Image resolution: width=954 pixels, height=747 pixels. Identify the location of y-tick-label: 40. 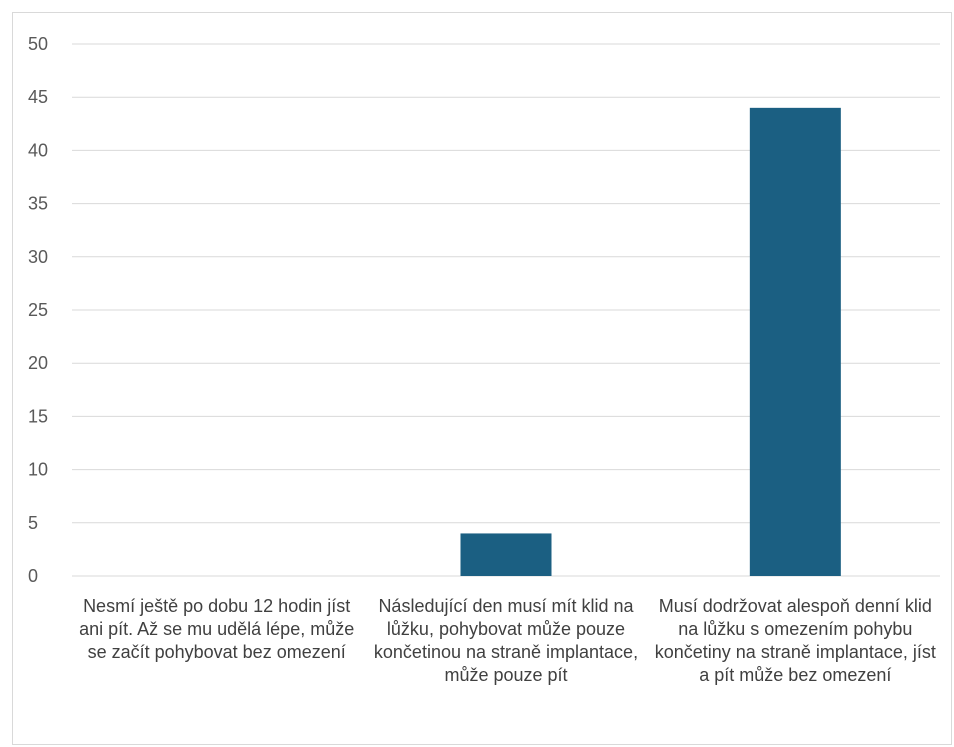
(38, 150).